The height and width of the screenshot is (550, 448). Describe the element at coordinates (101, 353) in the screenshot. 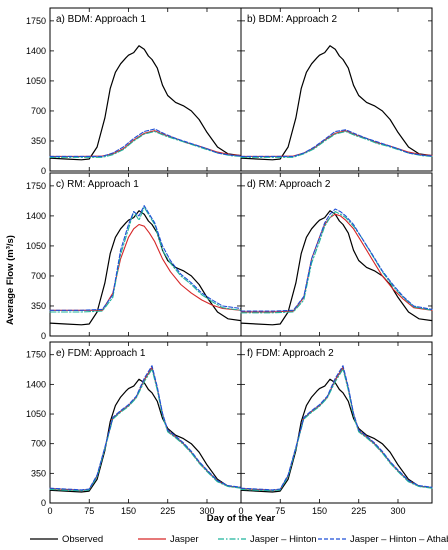

I see `panel-title: e) FDM: Approach 1` at that location.